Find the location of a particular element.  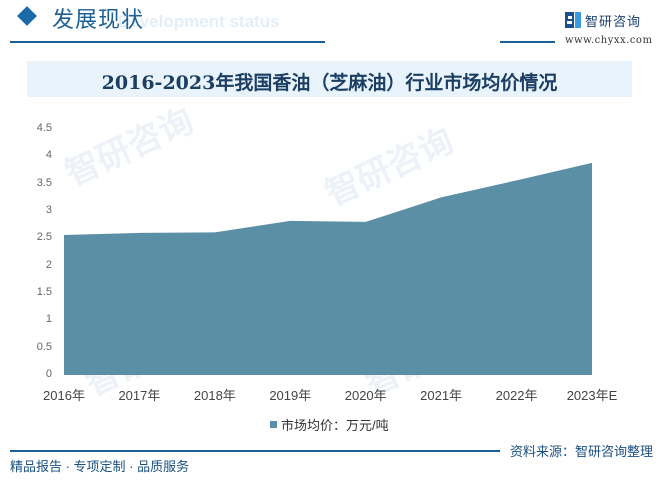

y-tick-label: 3 is located at coordinates (48, 210).